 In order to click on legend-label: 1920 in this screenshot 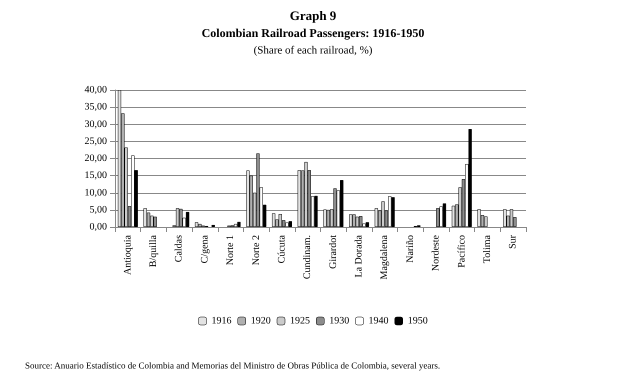, I will do `click(260, 321)`.